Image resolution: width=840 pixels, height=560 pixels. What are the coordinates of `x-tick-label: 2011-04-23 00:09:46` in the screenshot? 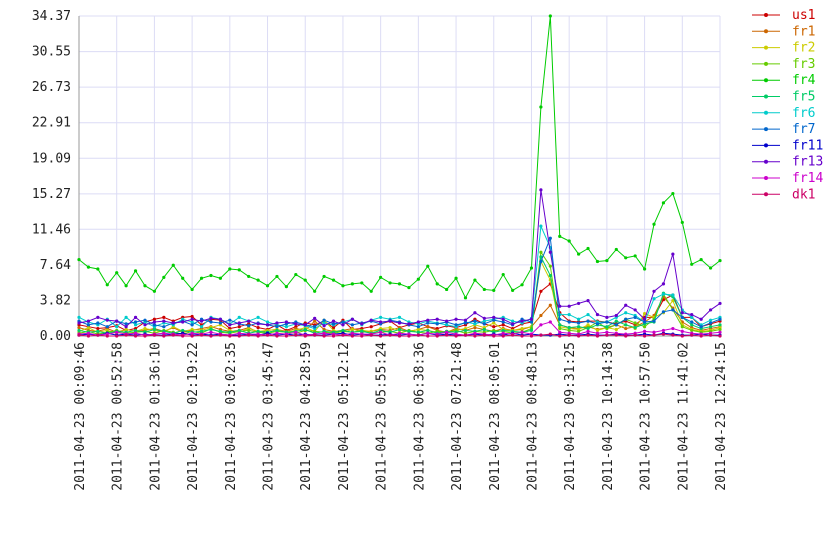 It's located at (80, 416).